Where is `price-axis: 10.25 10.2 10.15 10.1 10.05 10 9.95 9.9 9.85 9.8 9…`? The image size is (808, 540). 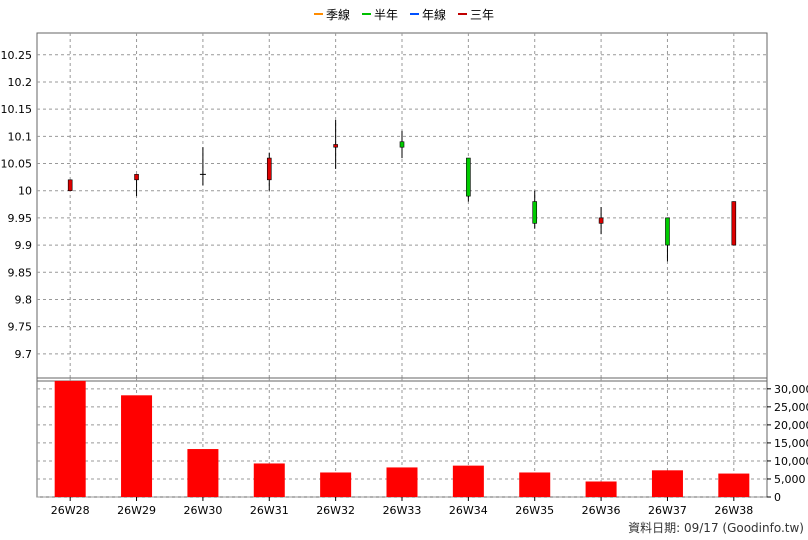
price-axis: 10.25 10.2 10.15 10.1 10.05 10 9.95 9.9 9.85 9.8 9… is located at coordinates (17, 205).